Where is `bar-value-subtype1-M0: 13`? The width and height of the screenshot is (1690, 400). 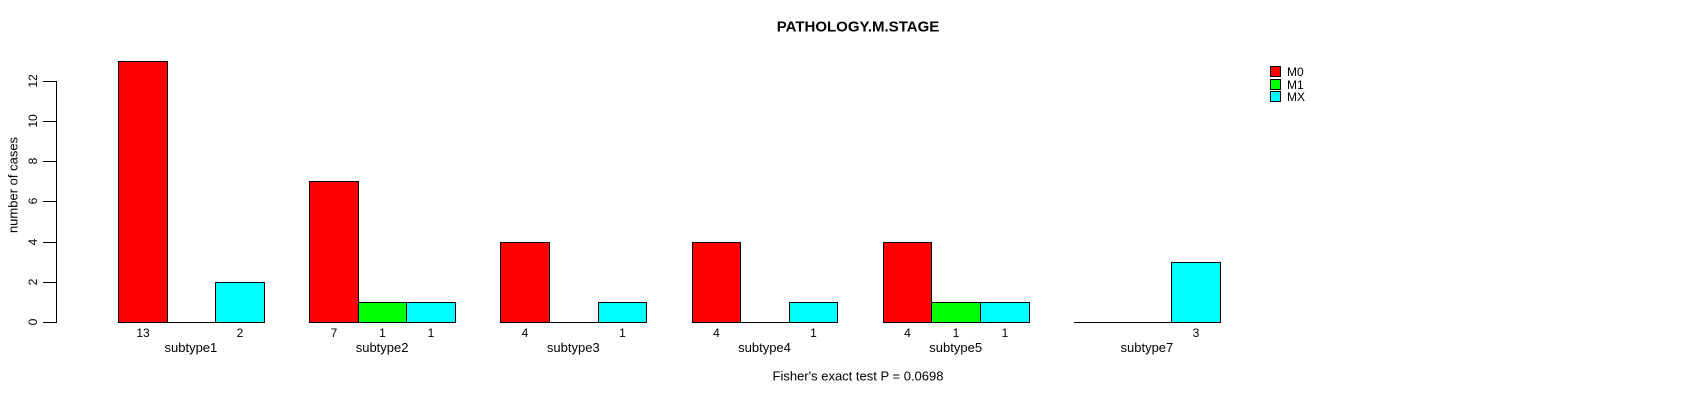 bar-value-subtype1-M0: 13 is located at coordinates (143, 333).